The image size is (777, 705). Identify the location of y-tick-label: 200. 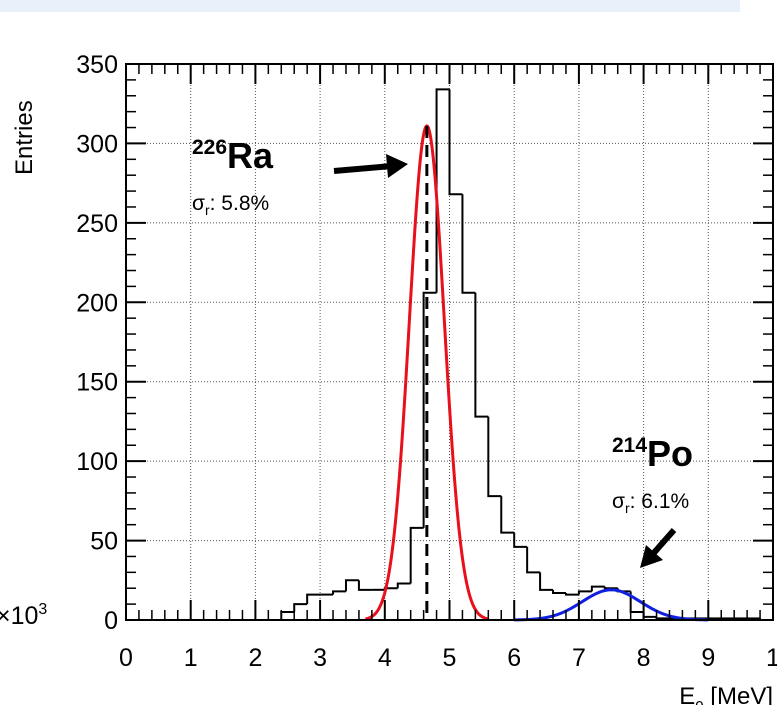
(97, 303).